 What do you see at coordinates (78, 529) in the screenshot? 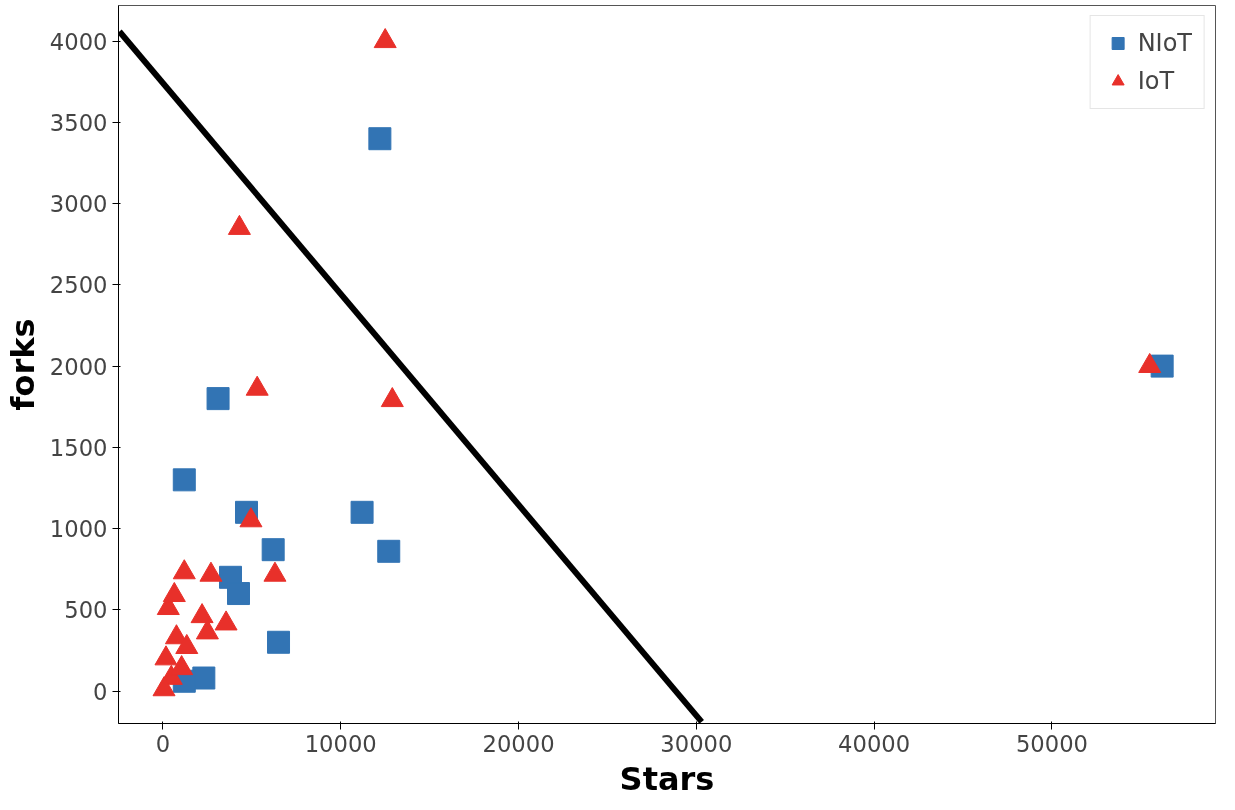
I see `y-tick-label: 1000` at bounding box center [78, 529].